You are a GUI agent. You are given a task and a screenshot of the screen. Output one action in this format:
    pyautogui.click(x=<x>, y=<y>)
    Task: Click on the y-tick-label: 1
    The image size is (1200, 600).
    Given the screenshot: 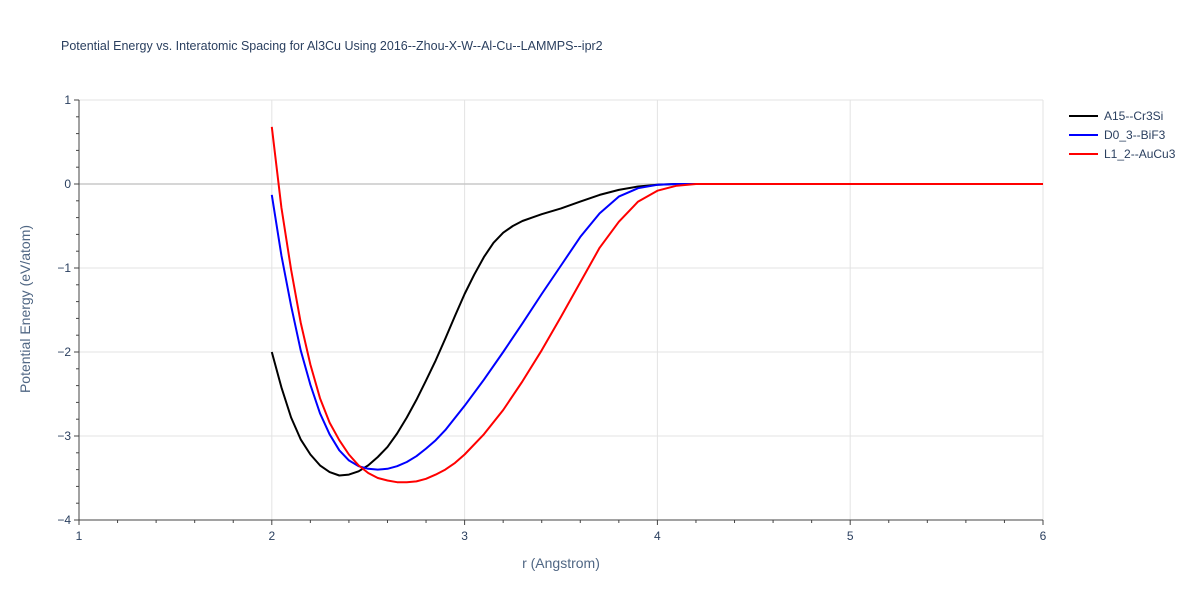 What is the action you would take?
    pyautogui.click(x=67, y=100)
    